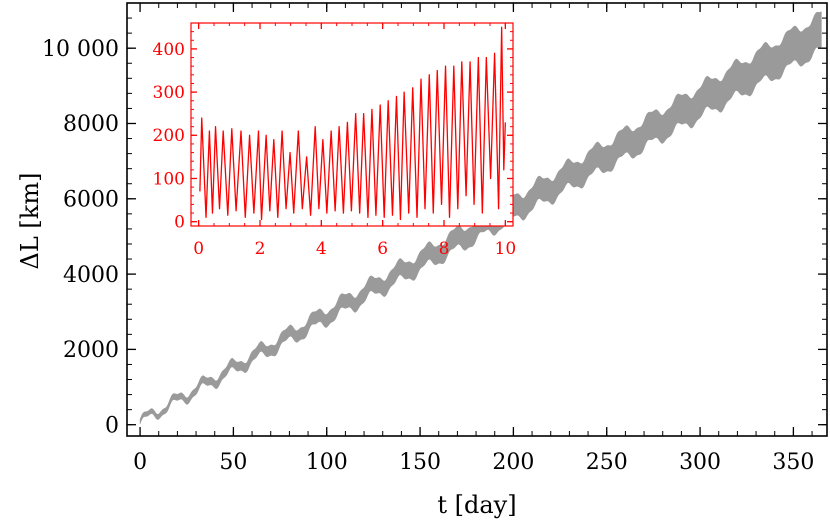 This screenshot has width=830, height=522. I want to click on x-tick-label: 2, so click(260, 249).